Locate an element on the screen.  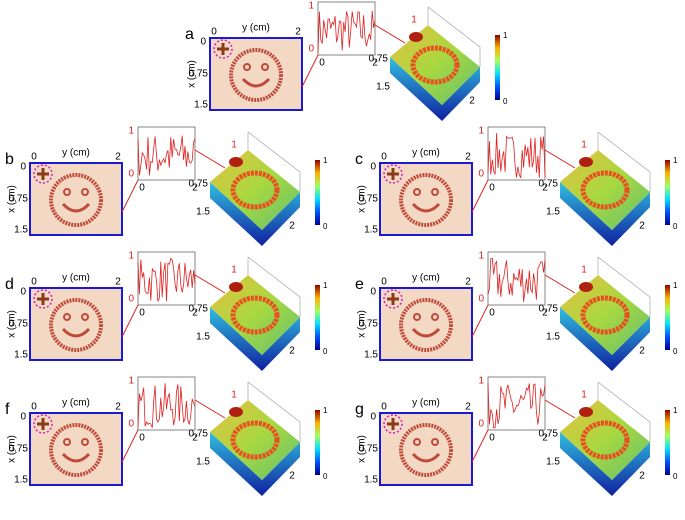
panel-letter: a is located at coordinates (189, 34).